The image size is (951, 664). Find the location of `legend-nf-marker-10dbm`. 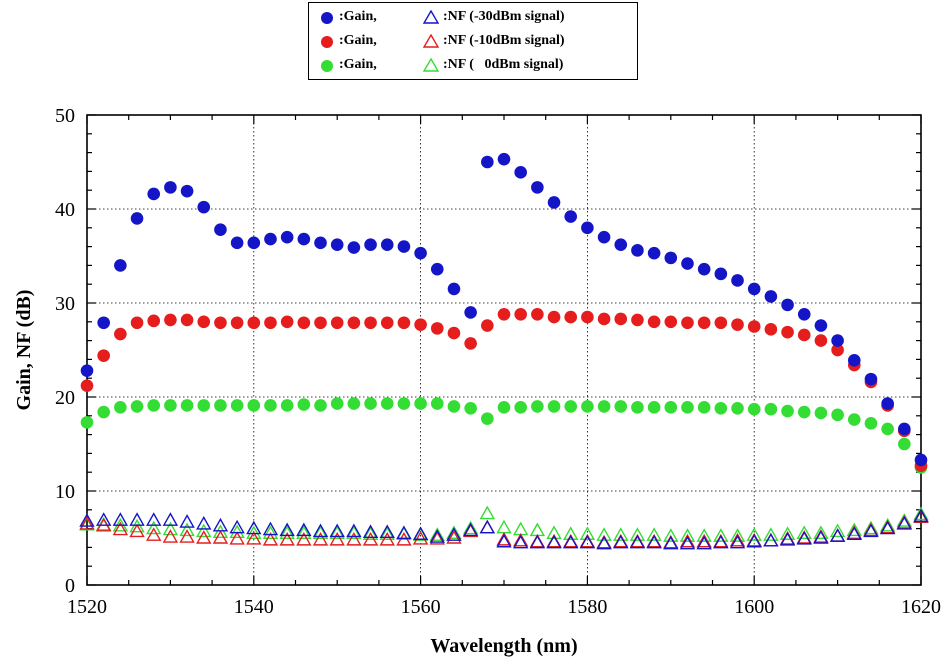

legend-nf-marker-10dbm is located at coordinates (431, 41).